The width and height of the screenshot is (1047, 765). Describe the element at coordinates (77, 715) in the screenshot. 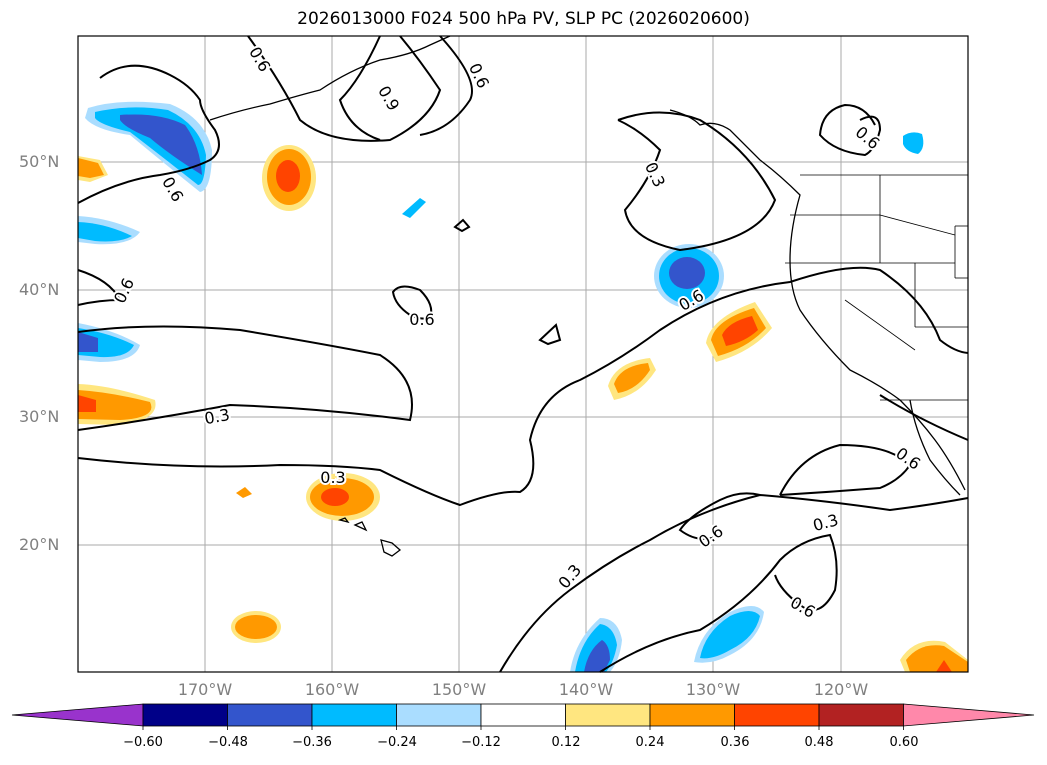

I see `colorbar-extend-low` at that location.